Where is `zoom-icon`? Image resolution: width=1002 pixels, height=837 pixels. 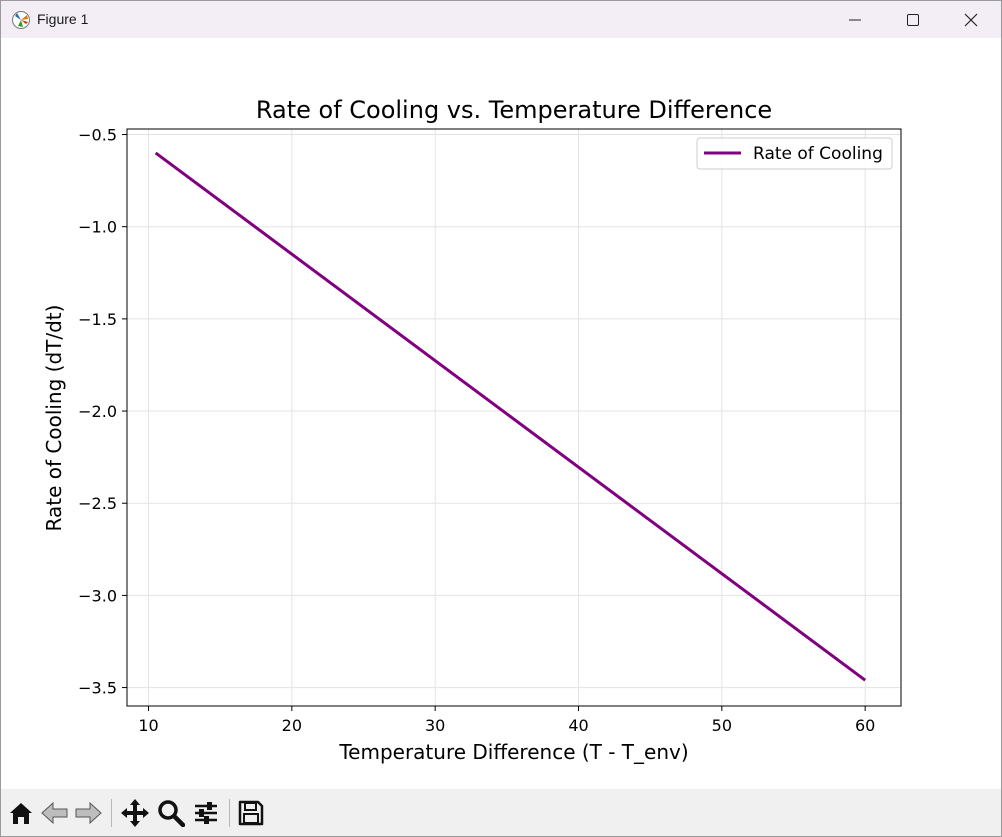 zoom-icon is located at coordinates (171, 813).